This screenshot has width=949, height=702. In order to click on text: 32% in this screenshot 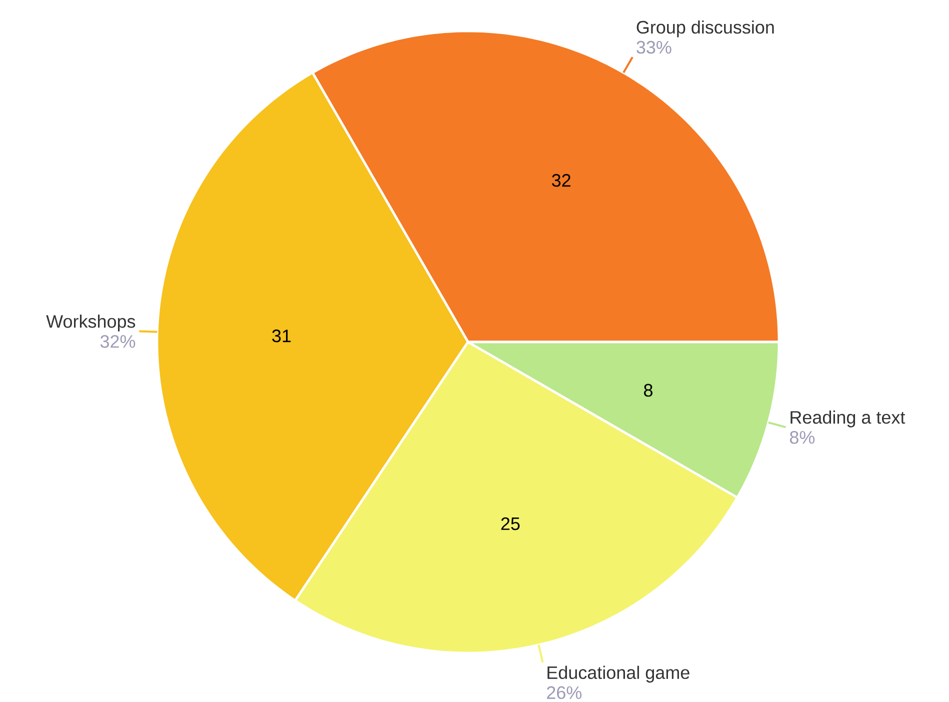, I will do `click(118, 341)`.